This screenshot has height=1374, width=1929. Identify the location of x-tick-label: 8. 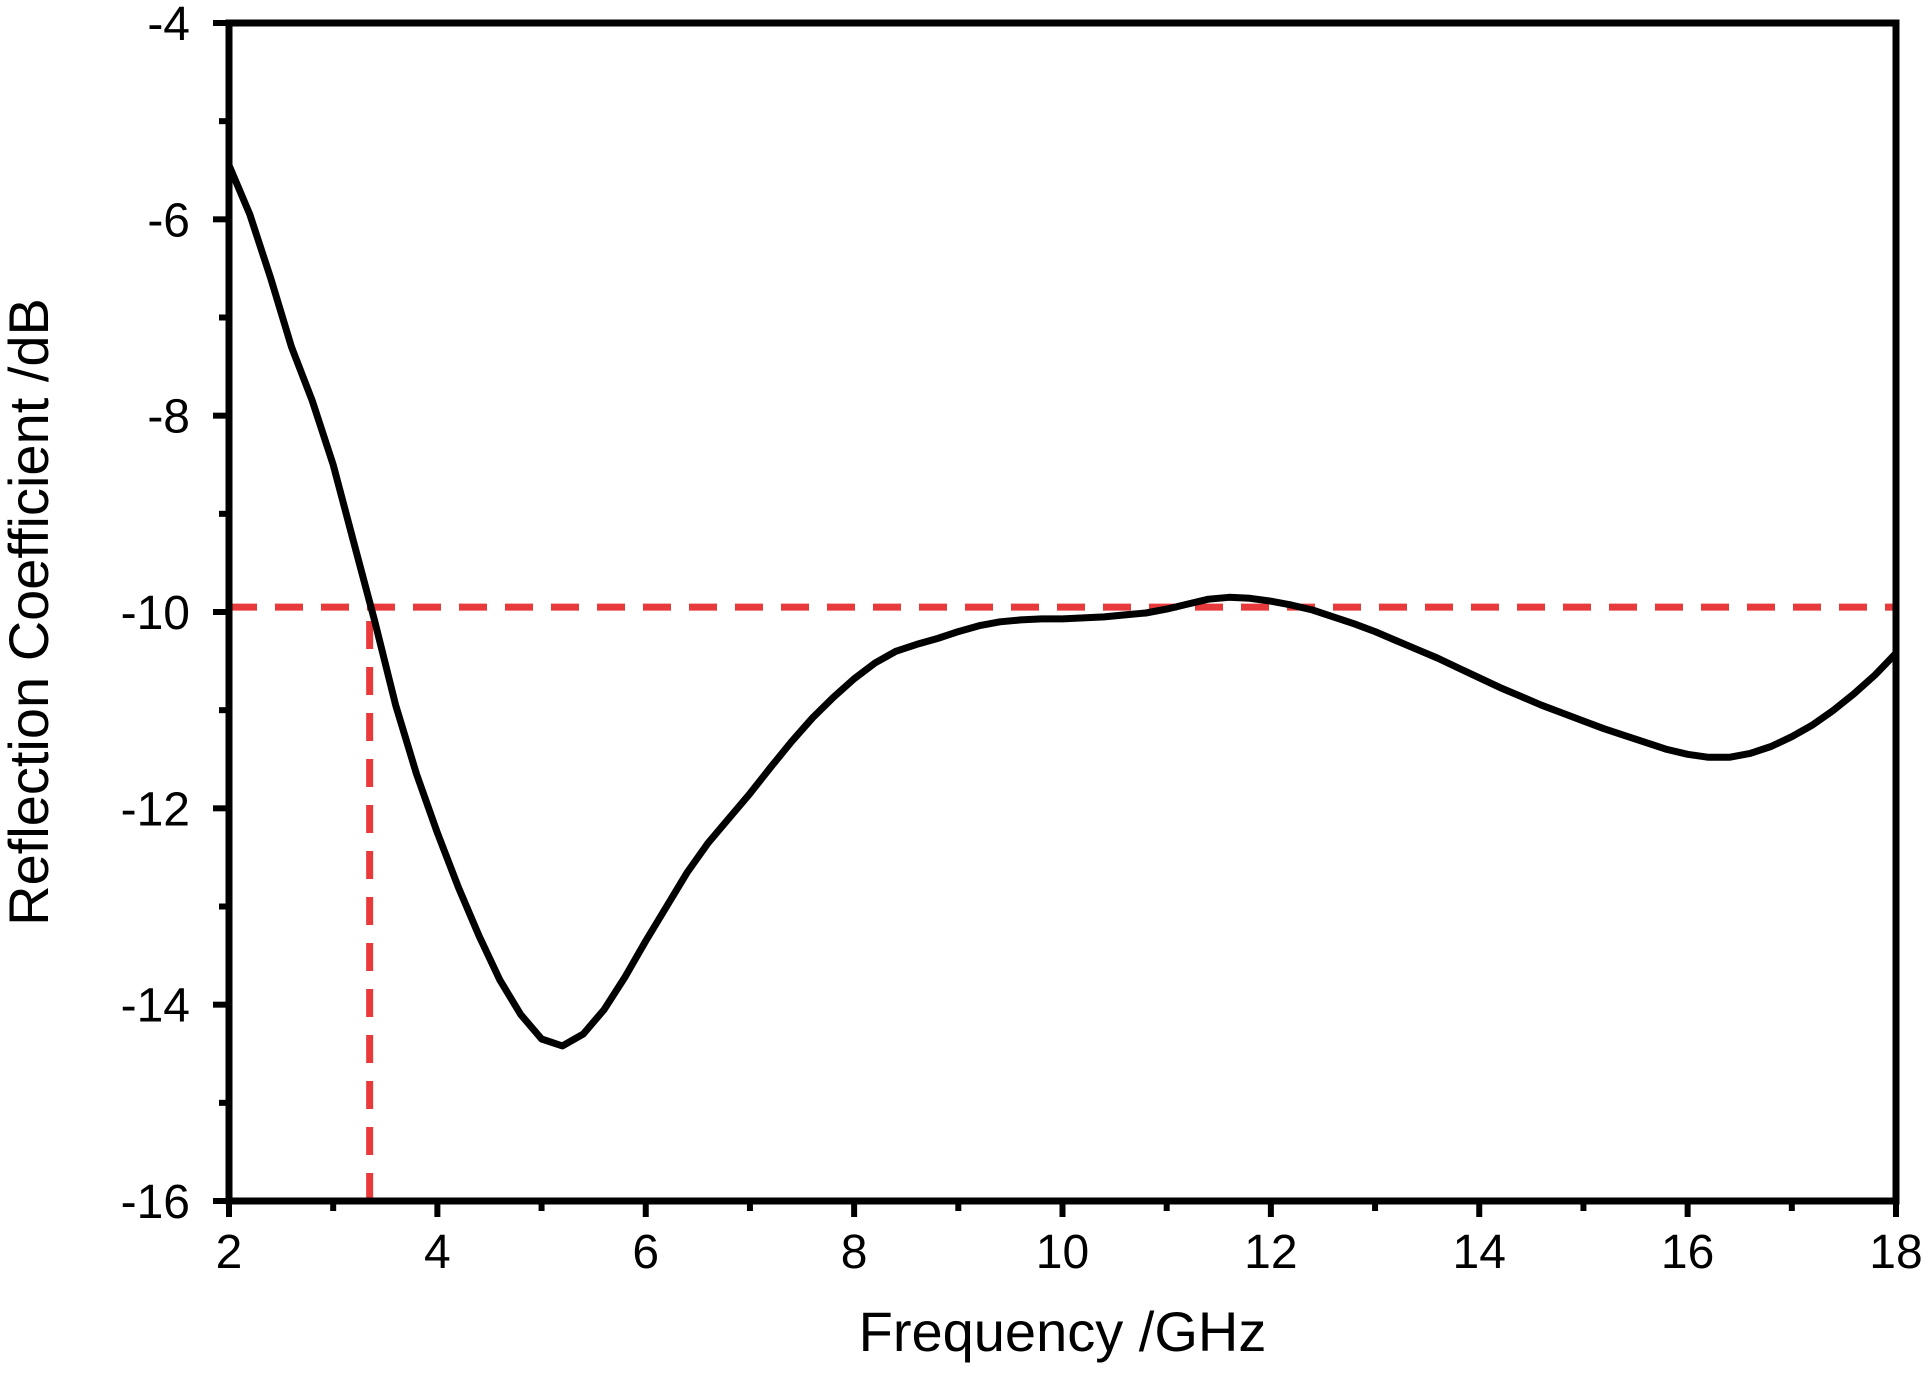
(854, 1252).